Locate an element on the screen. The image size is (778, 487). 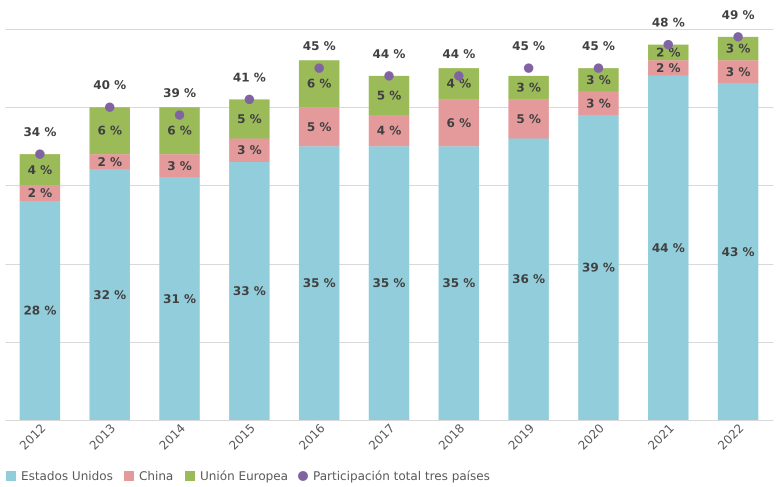
data-label: 40 % is located at coordinates (109, 85).